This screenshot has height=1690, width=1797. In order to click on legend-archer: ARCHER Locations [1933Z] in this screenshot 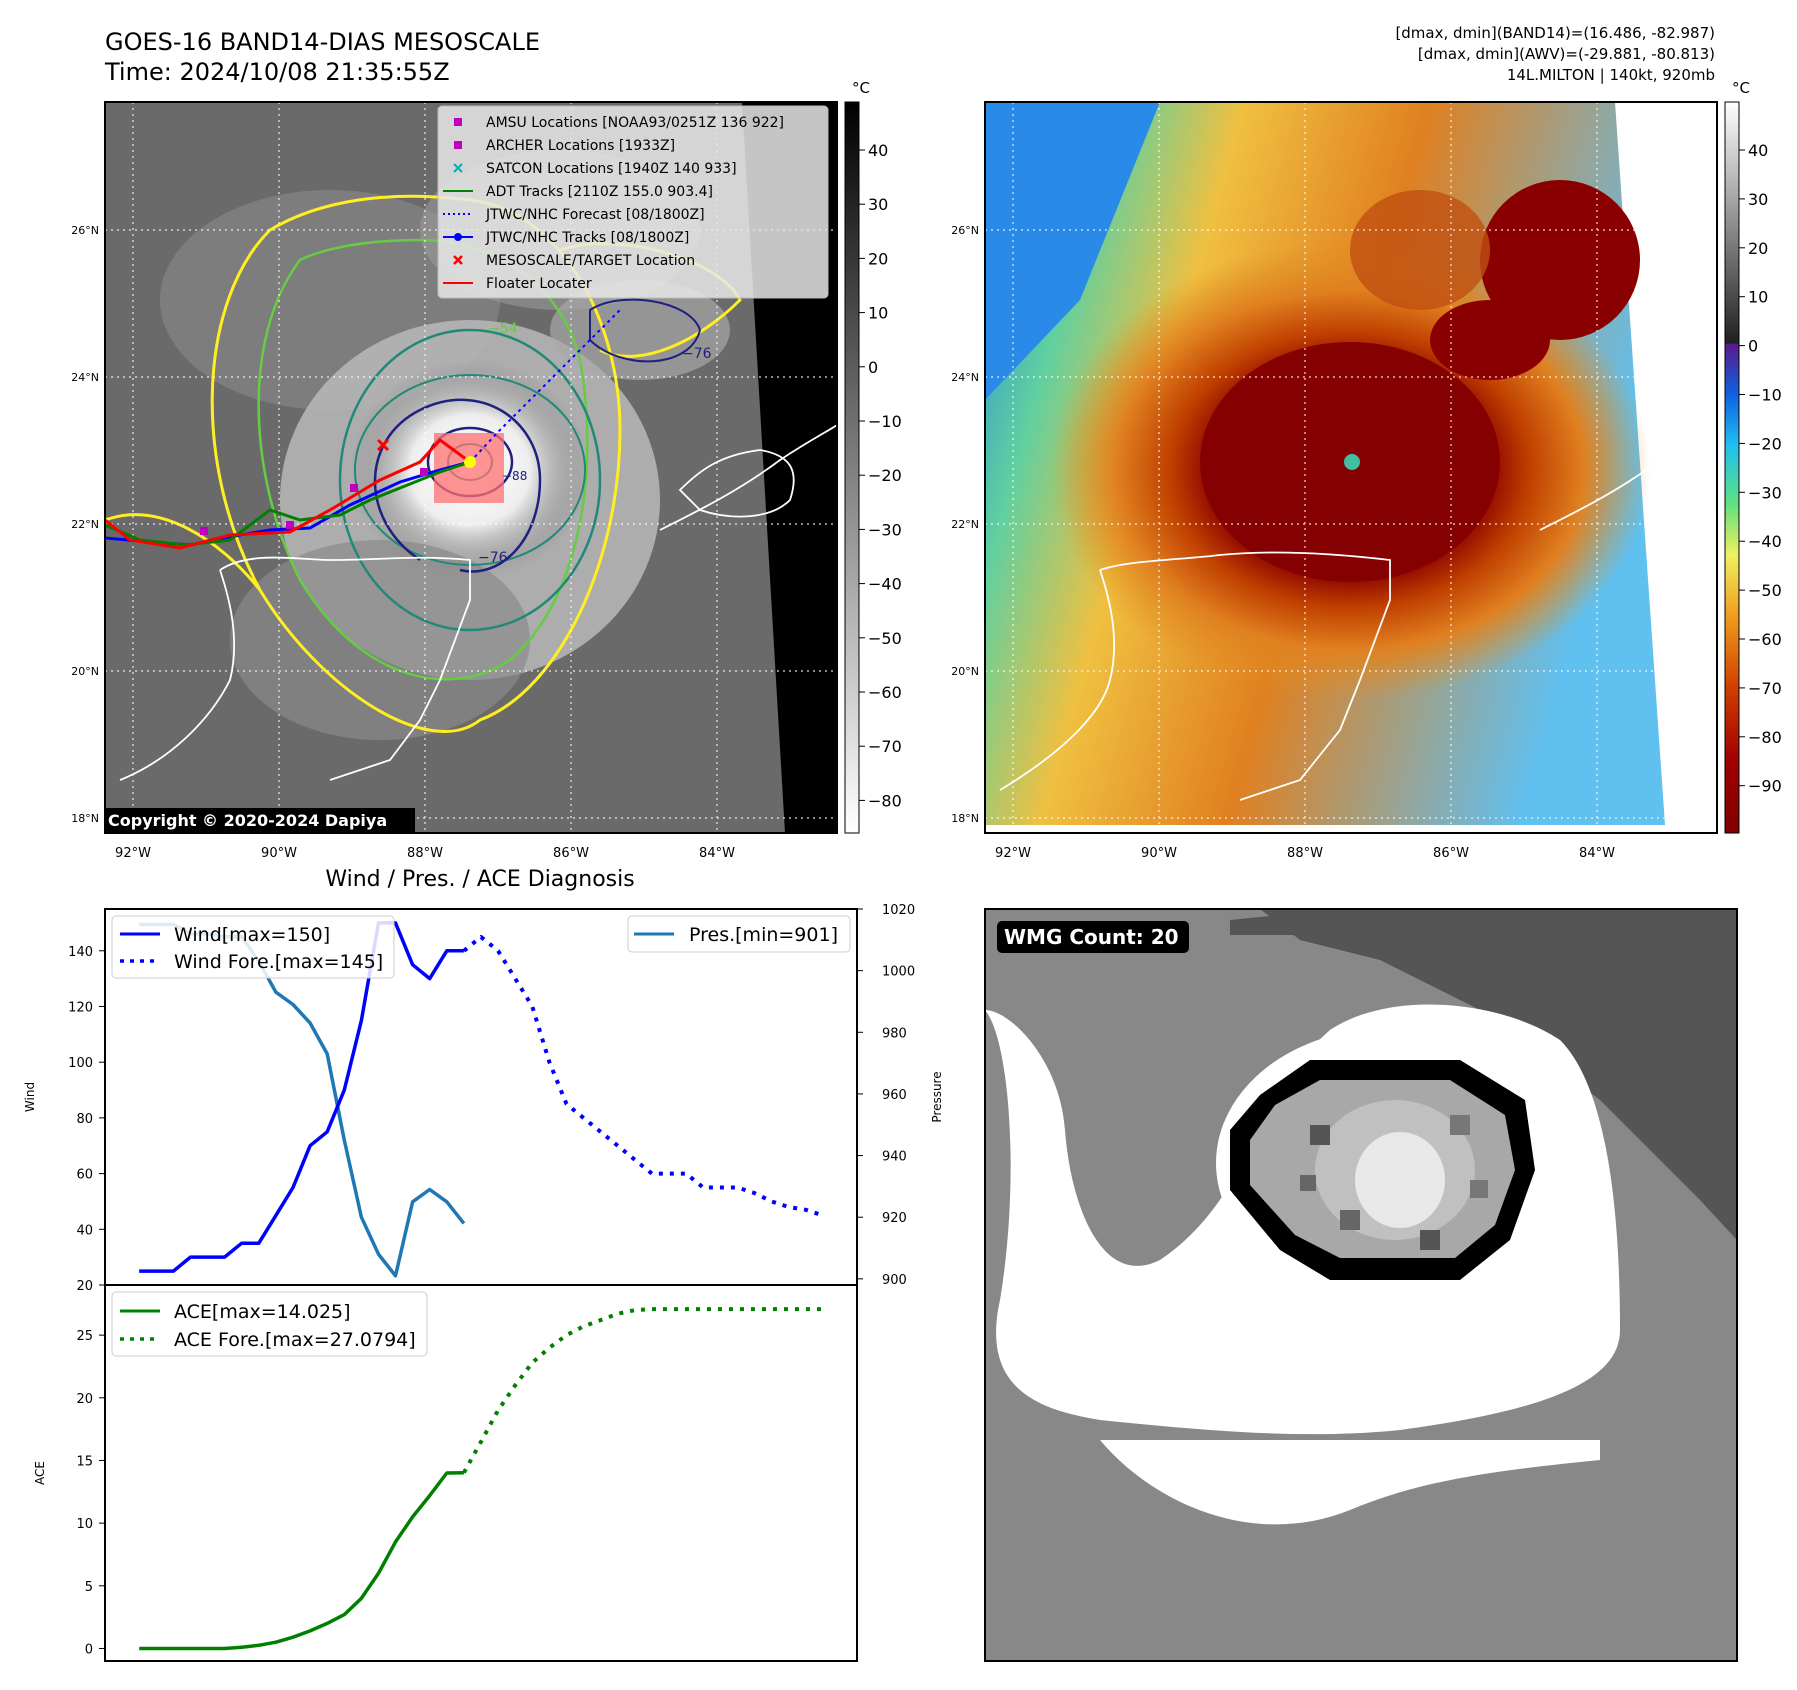, I will do `click(580, 146)`.